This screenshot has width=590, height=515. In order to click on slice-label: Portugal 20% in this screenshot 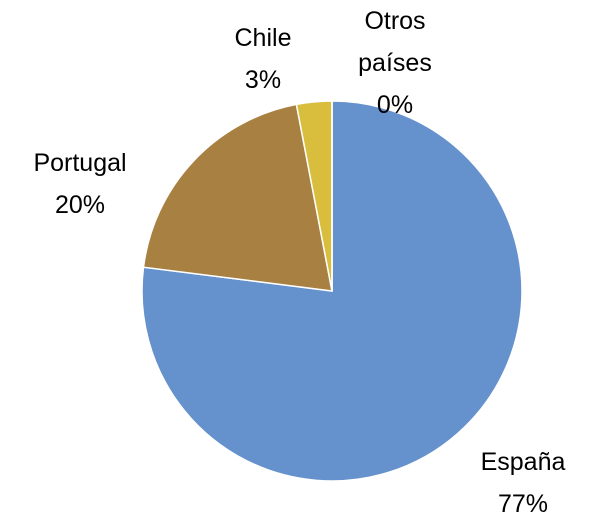, I will do `click(79, 184)`.